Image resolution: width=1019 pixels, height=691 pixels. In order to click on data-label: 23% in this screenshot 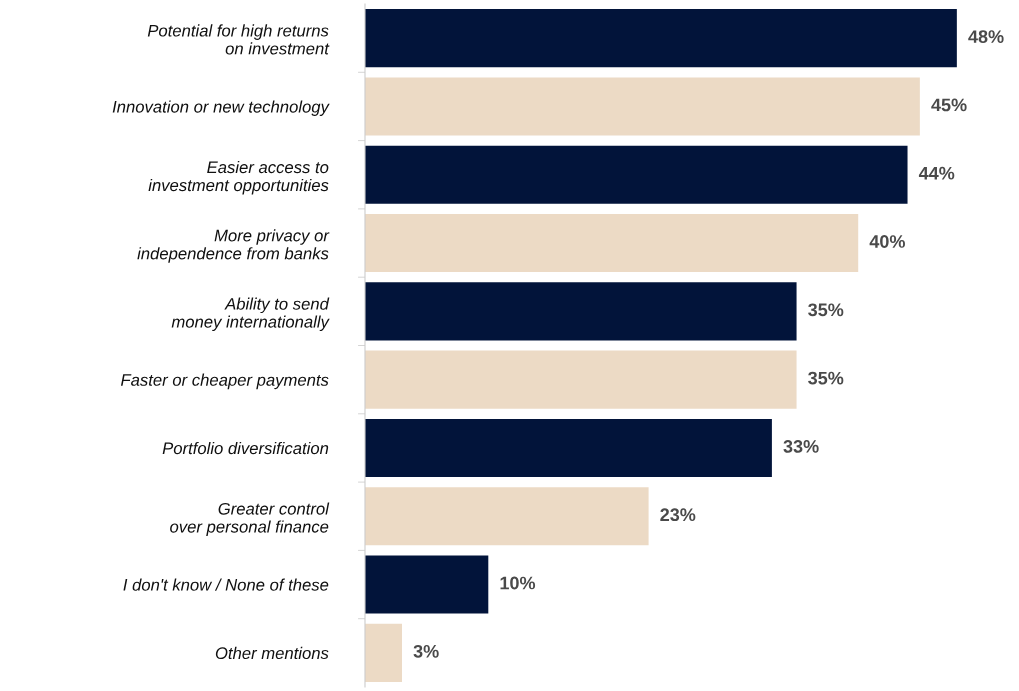, I will do `click(678, 515)`.